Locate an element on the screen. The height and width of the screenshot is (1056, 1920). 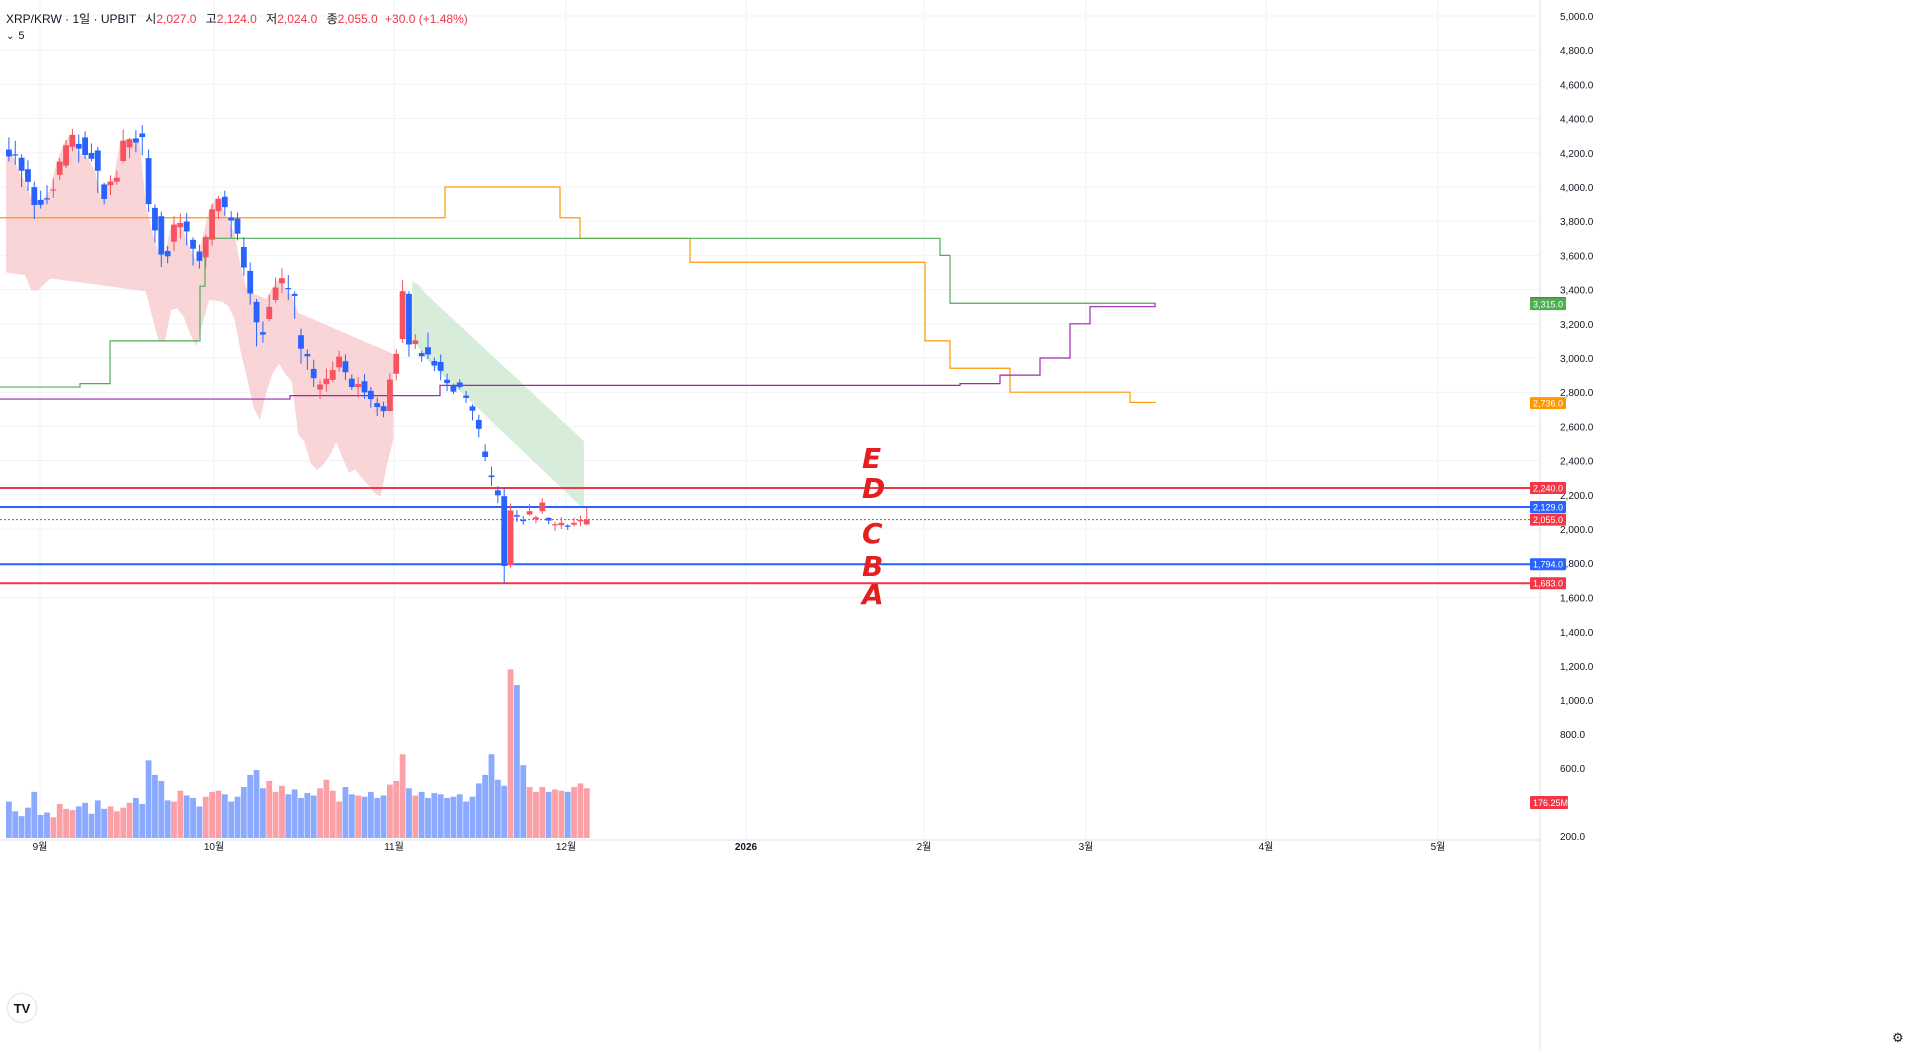
price-tick-label: 4,600.0 is located at coordinates (1577, 85).